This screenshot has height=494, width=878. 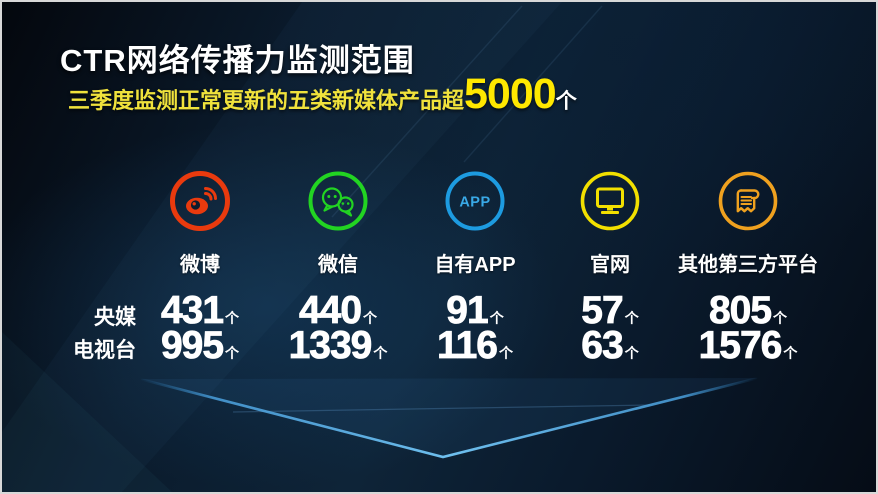 I want to click on count-app-tv: 116 个, so click(x=475, y=345).